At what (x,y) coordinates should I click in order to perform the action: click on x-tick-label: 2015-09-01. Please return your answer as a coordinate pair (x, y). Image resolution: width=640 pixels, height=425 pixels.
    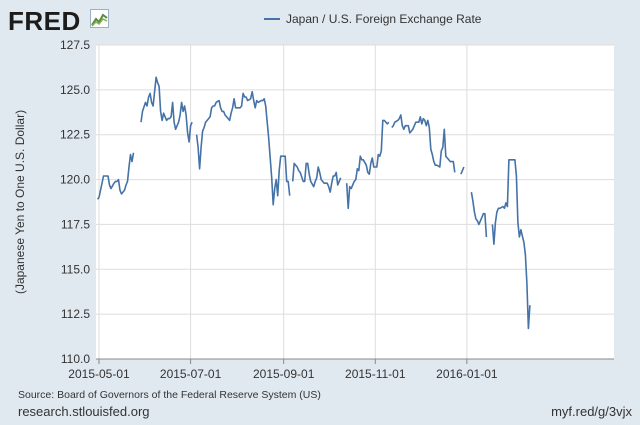
    Looking at the image, I should click on (284, 373).